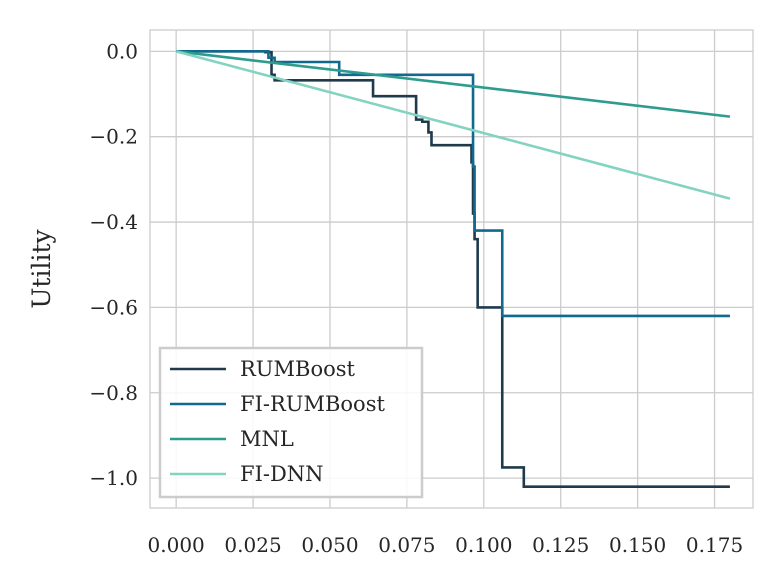  What do you see at coordinates (41, 268) in the screenshot?
I see `y-axis-label: Utility` at bounding box center [41, 268].